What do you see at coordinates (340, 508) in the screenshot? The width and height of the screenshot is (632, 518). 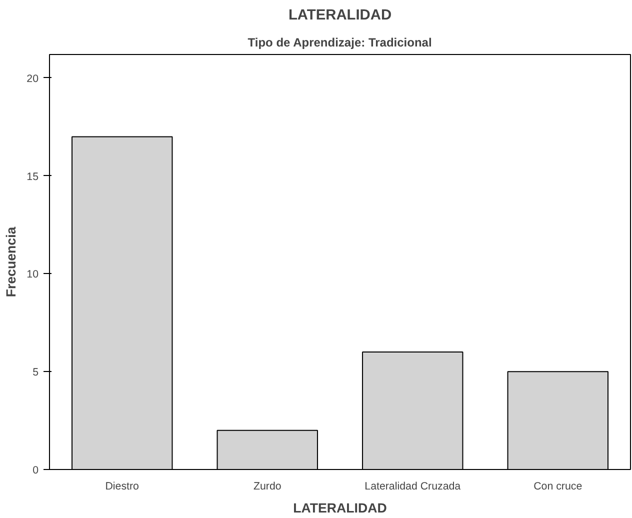 I see `x-axis-title: LATERALIDAD` at bounding box center [340, 508].